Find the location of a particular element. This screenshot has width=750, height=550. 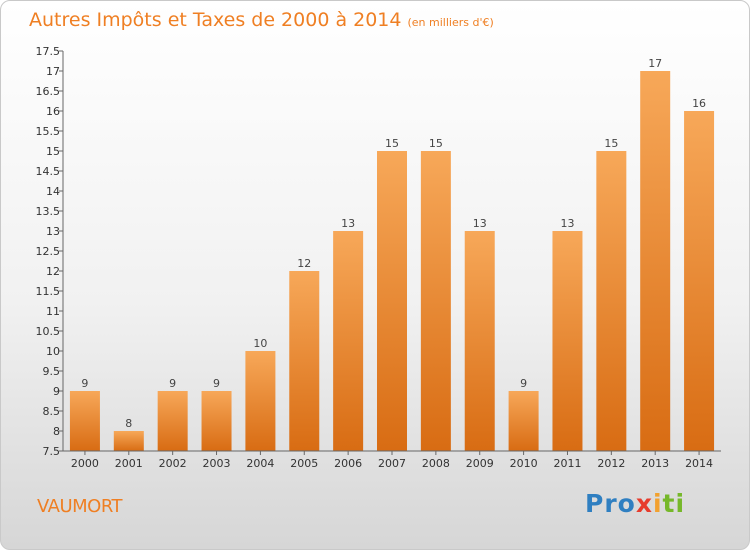

x-tick-label: 2000 is located at coordinates (85, 463).